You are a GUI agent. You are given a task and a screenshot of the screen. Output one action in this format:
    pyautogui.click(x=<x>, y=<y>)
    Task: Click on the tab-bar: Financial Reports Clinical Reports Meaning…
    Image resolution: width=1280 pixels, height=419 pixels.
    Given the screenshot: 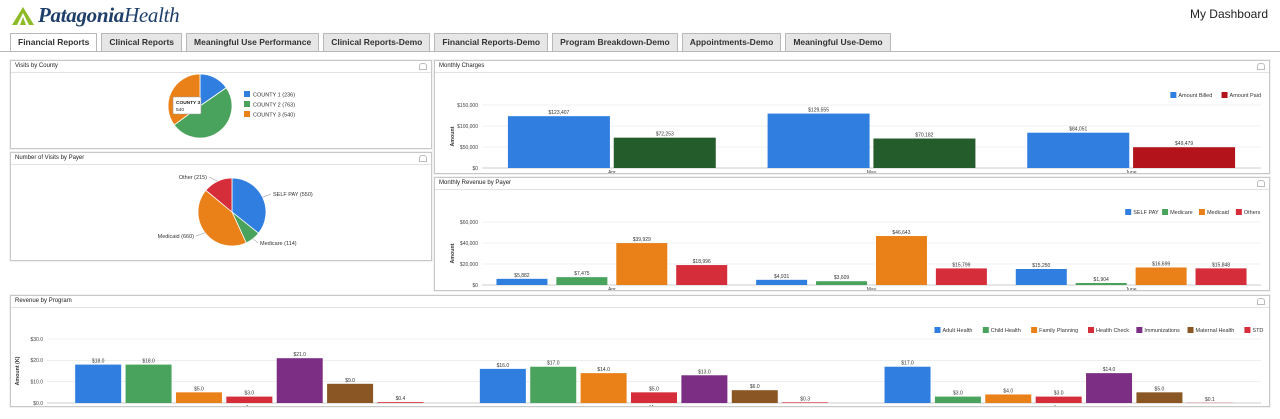 What is the action you would take?
    pyautogui.click(x=452, y=42)
    